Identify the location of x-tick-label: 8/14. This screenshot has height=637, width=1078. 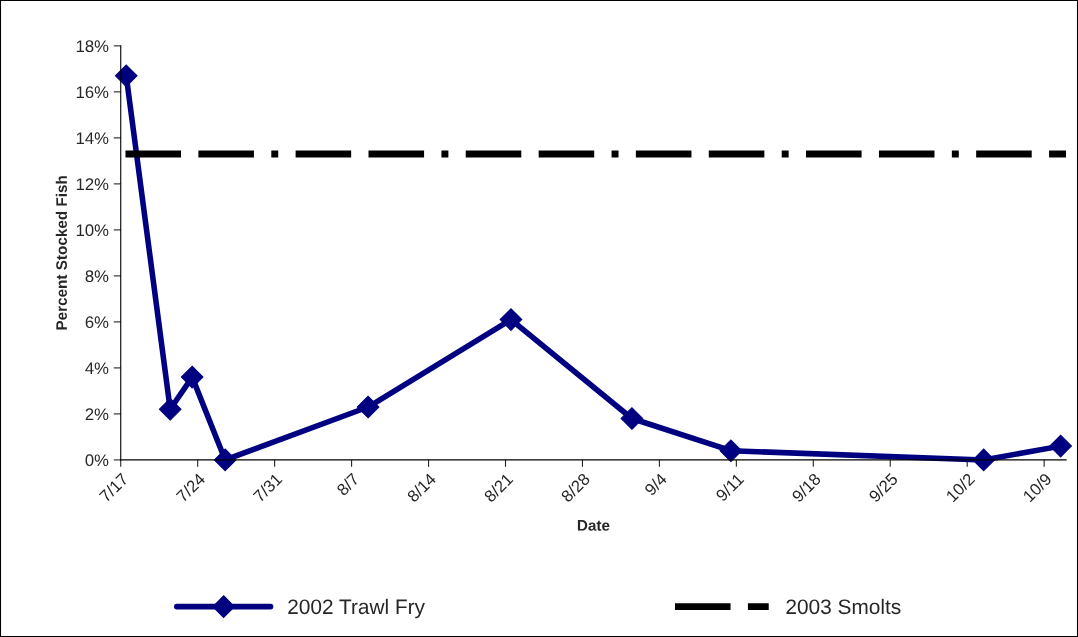
(421, 487).